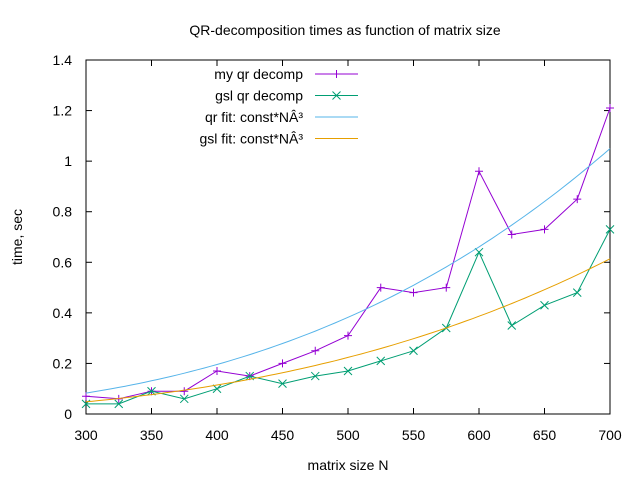 The image size is (640, 480). I want to click on legend-label: my qr decomp, so click(258, 74).